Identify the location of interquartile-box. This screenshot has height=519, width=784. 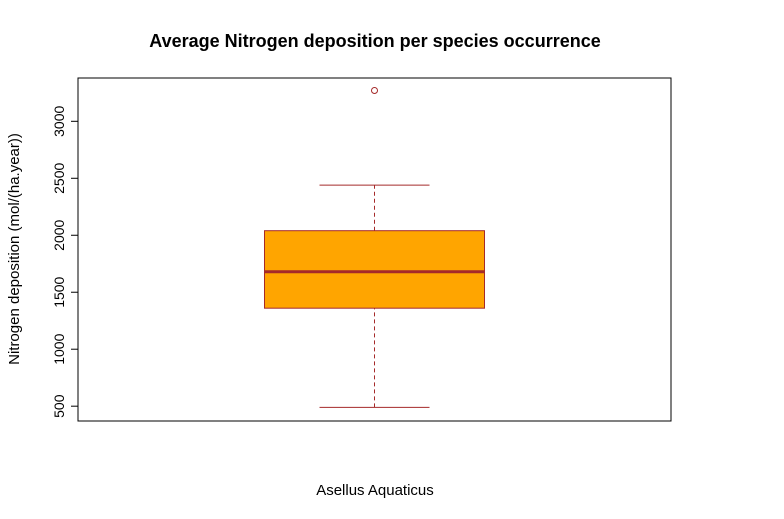
(374, 269).